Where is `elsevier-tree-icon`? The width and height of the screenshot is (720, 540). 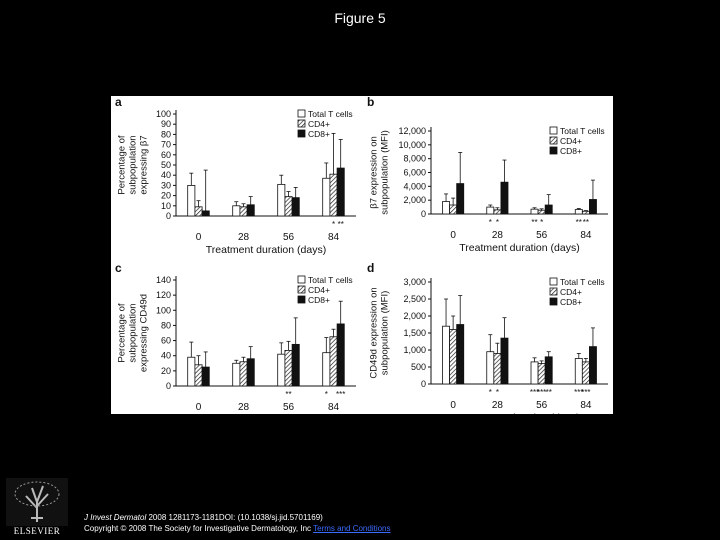
elsevier-tree-icon is located at coordinates (37, 502).